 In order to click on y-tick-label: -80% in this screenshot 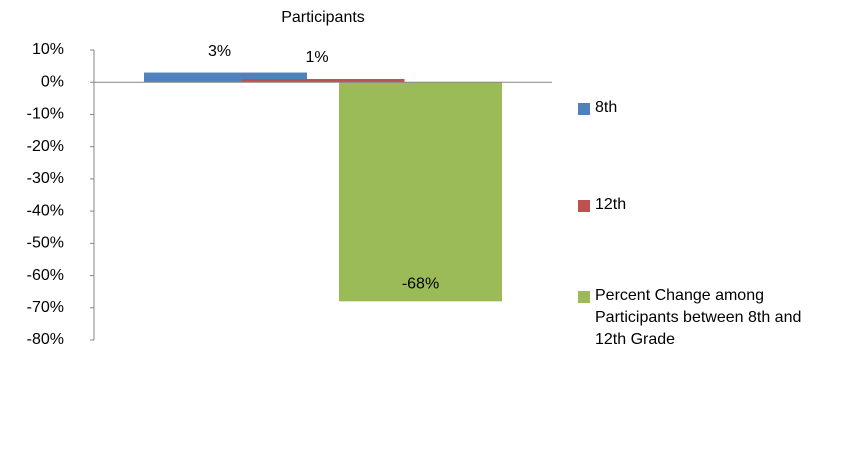, I will do `click(45, 339)`.